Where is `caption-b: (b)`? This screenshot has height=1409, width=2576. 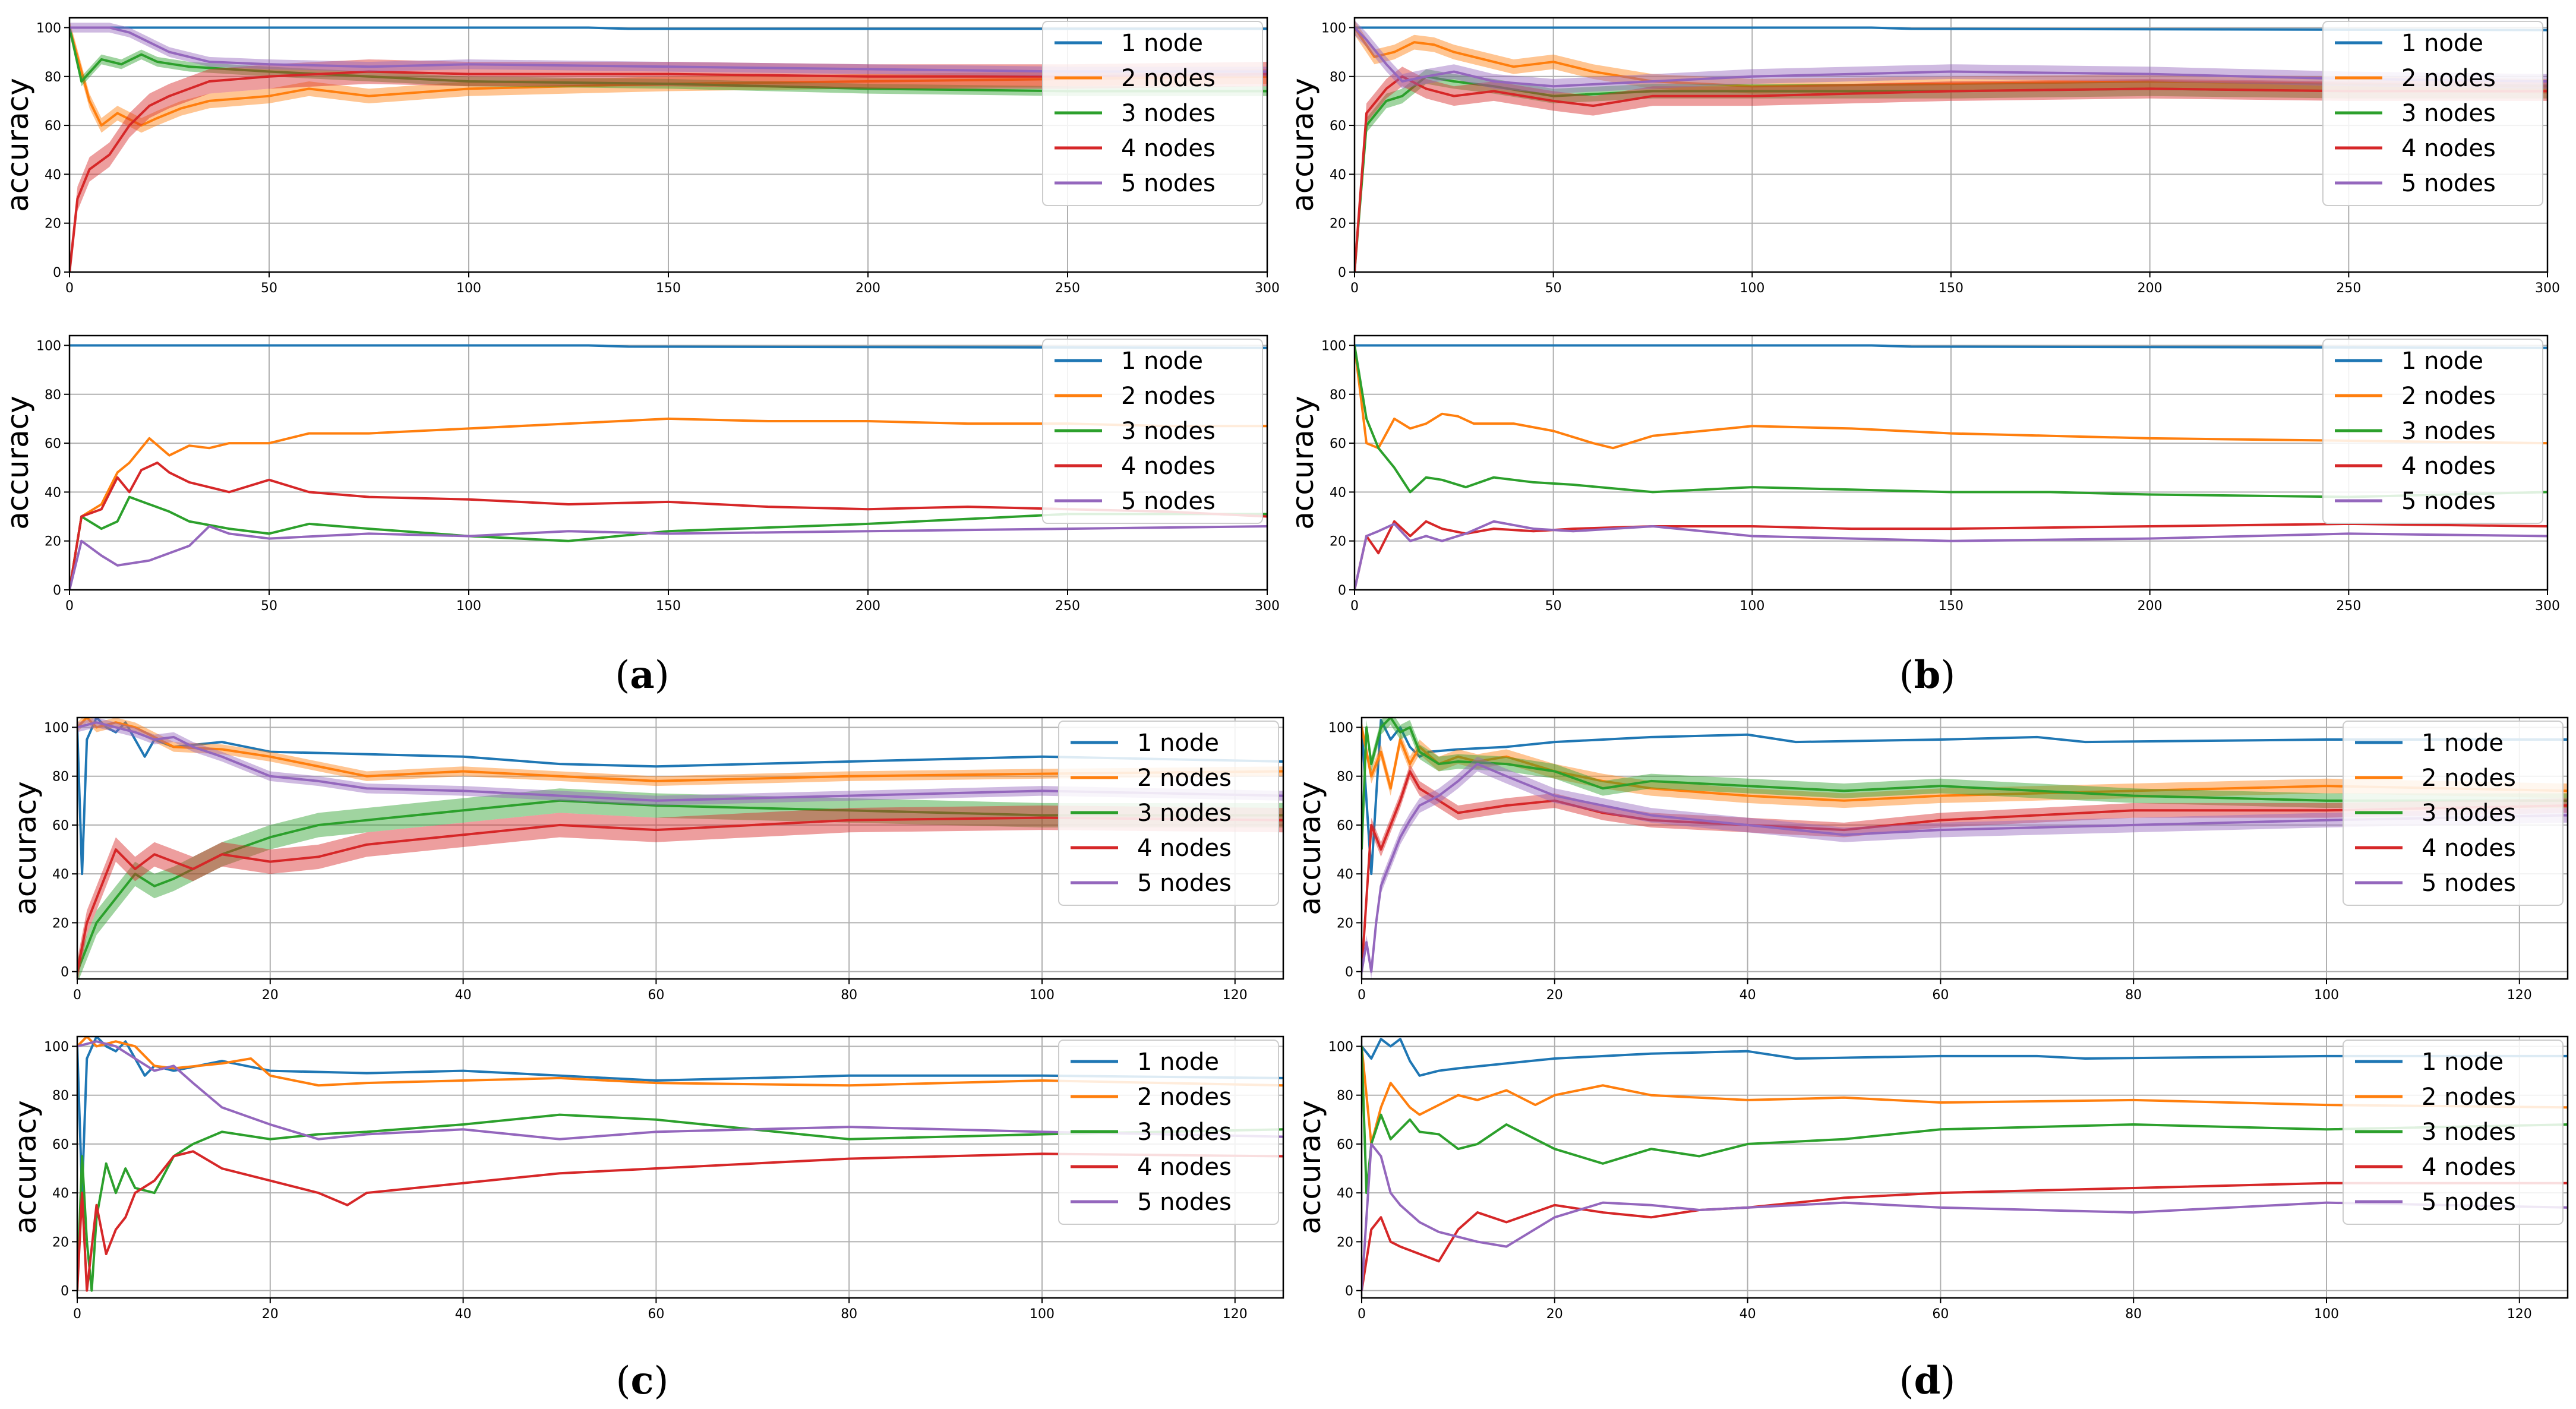 caption-b: (b) is located at coordinates (1927, 675).